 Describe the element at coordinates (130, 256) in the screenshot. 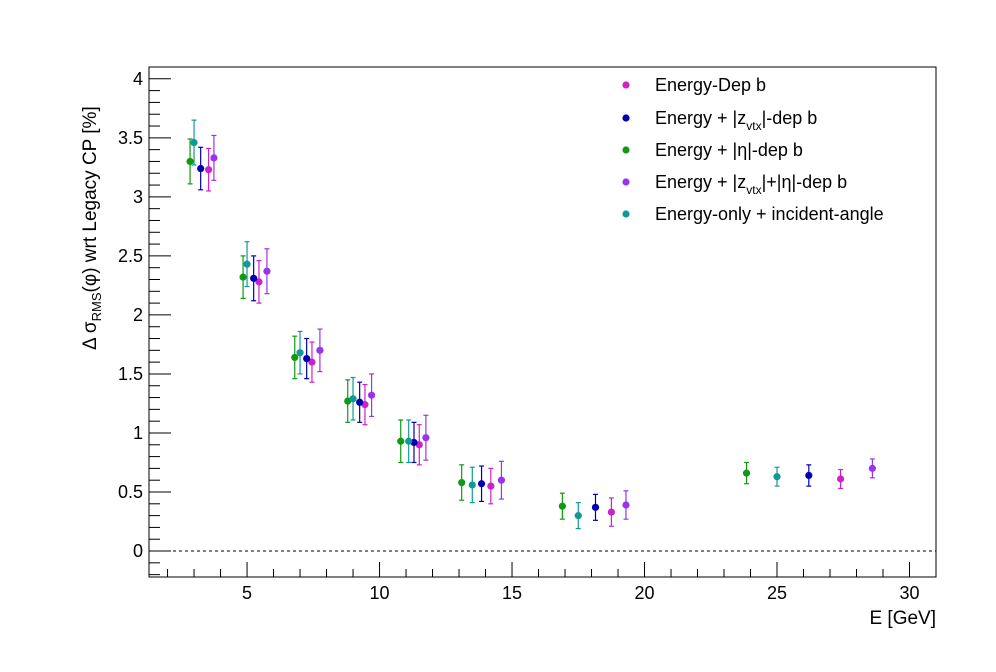

I see `y-tick-label: 2.5` at that location.